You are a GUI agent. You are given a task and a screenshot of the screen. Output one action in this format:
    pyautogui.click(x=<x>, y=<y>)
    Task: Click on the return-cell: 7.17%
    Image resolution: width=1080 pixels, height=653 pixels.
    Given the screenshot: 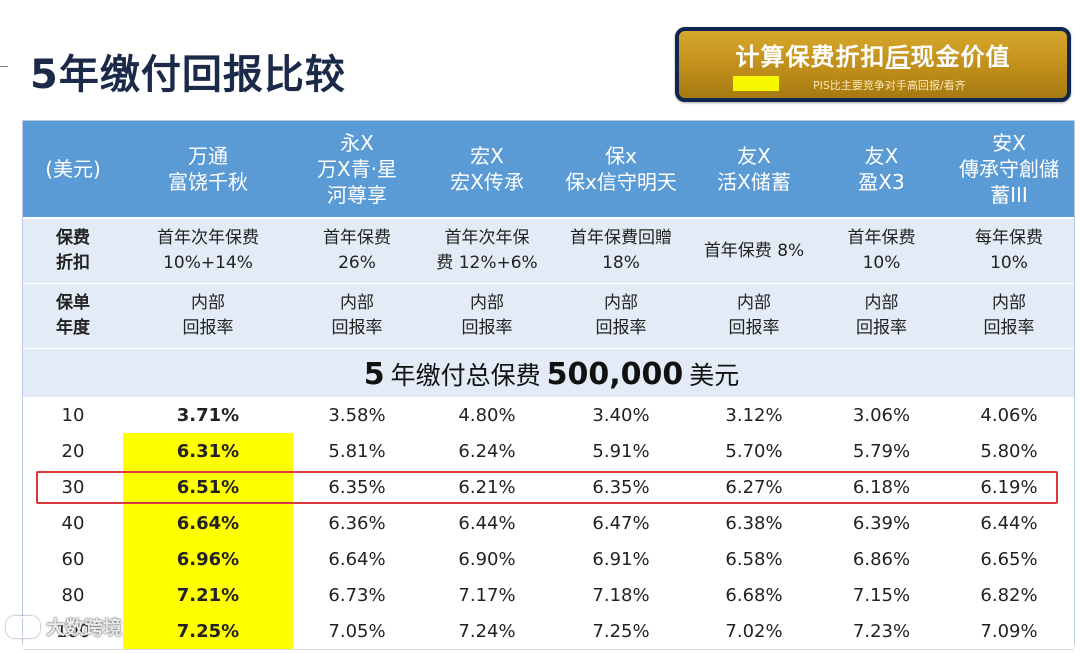 What is the action you would take?
    pyautogui.click(x=487, y=595)
    